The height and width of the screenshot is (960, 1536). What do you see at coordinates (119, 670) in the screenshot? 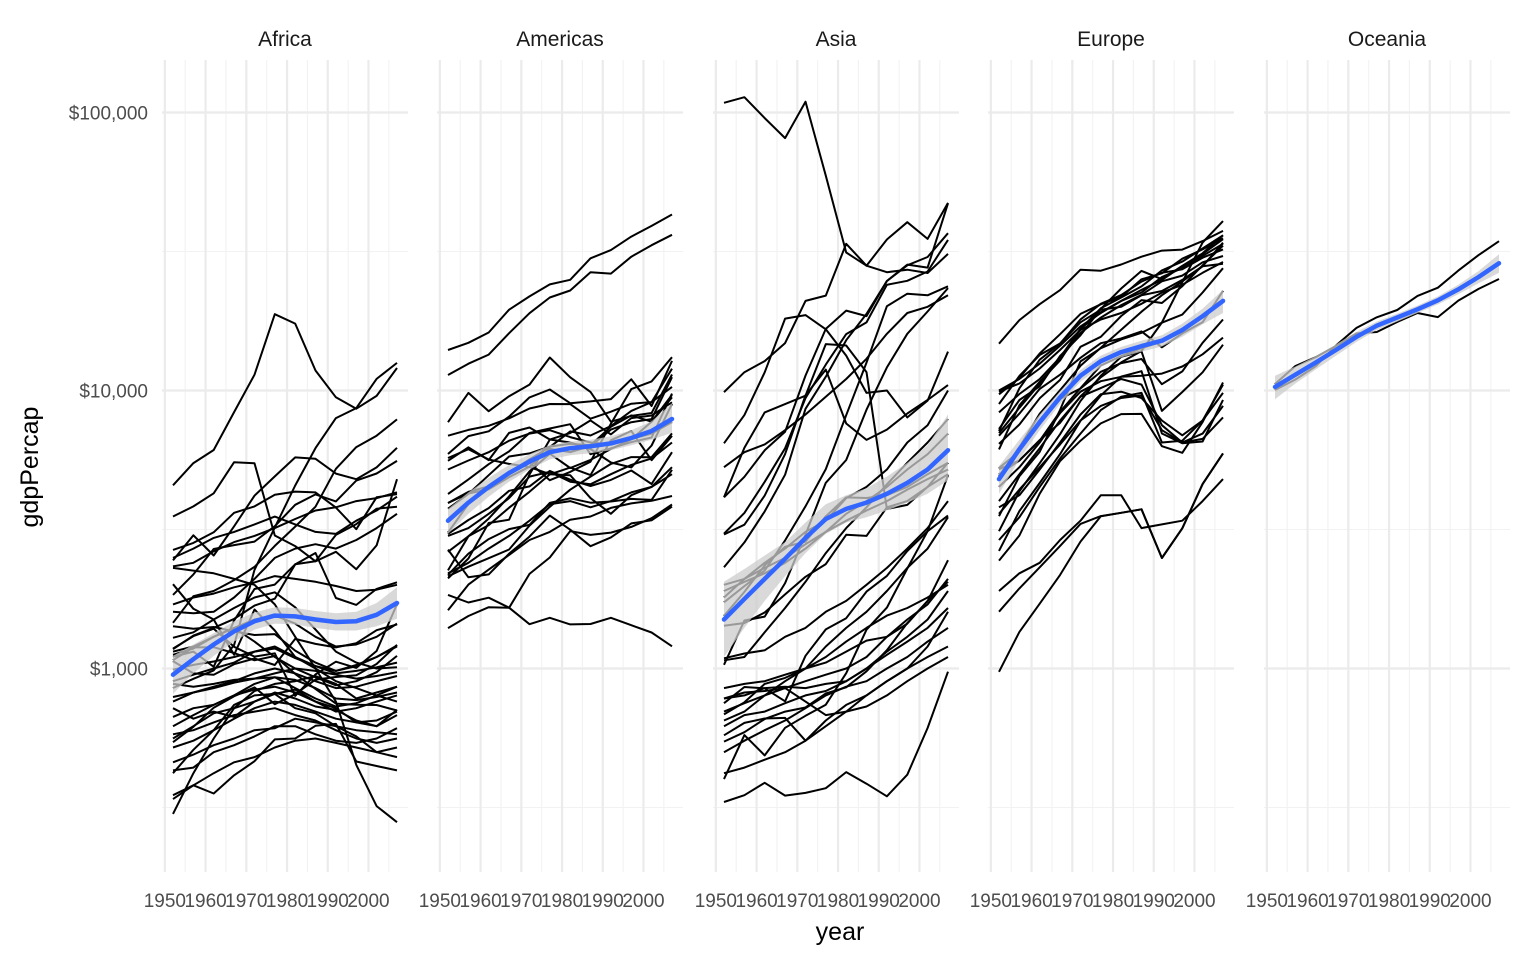
I see `y-tick-label: $1,000` at bounding box center [119, 670].